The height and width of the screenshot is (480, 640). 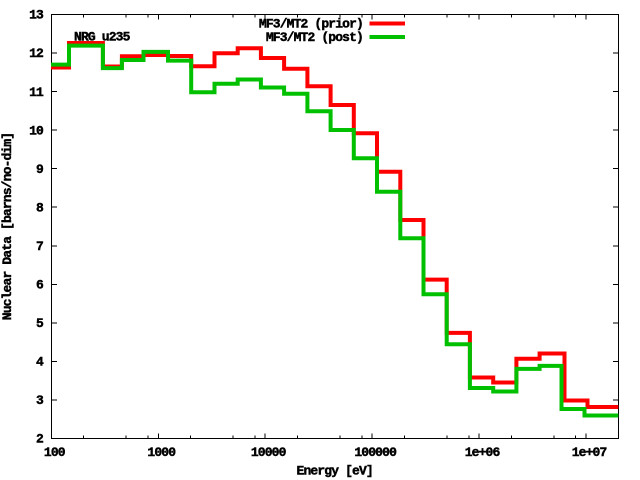 I want to click on svg-text: 100000, so click(x=375, y=452).